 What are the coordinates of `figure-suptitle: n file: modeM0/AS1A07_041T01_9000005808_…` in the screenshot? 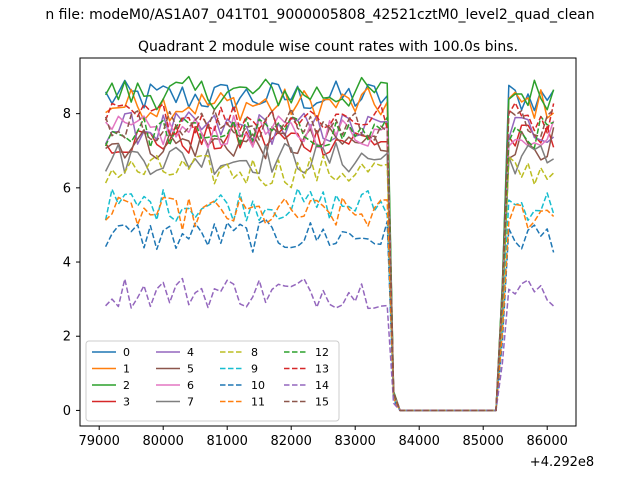 It's located at (319, 15).